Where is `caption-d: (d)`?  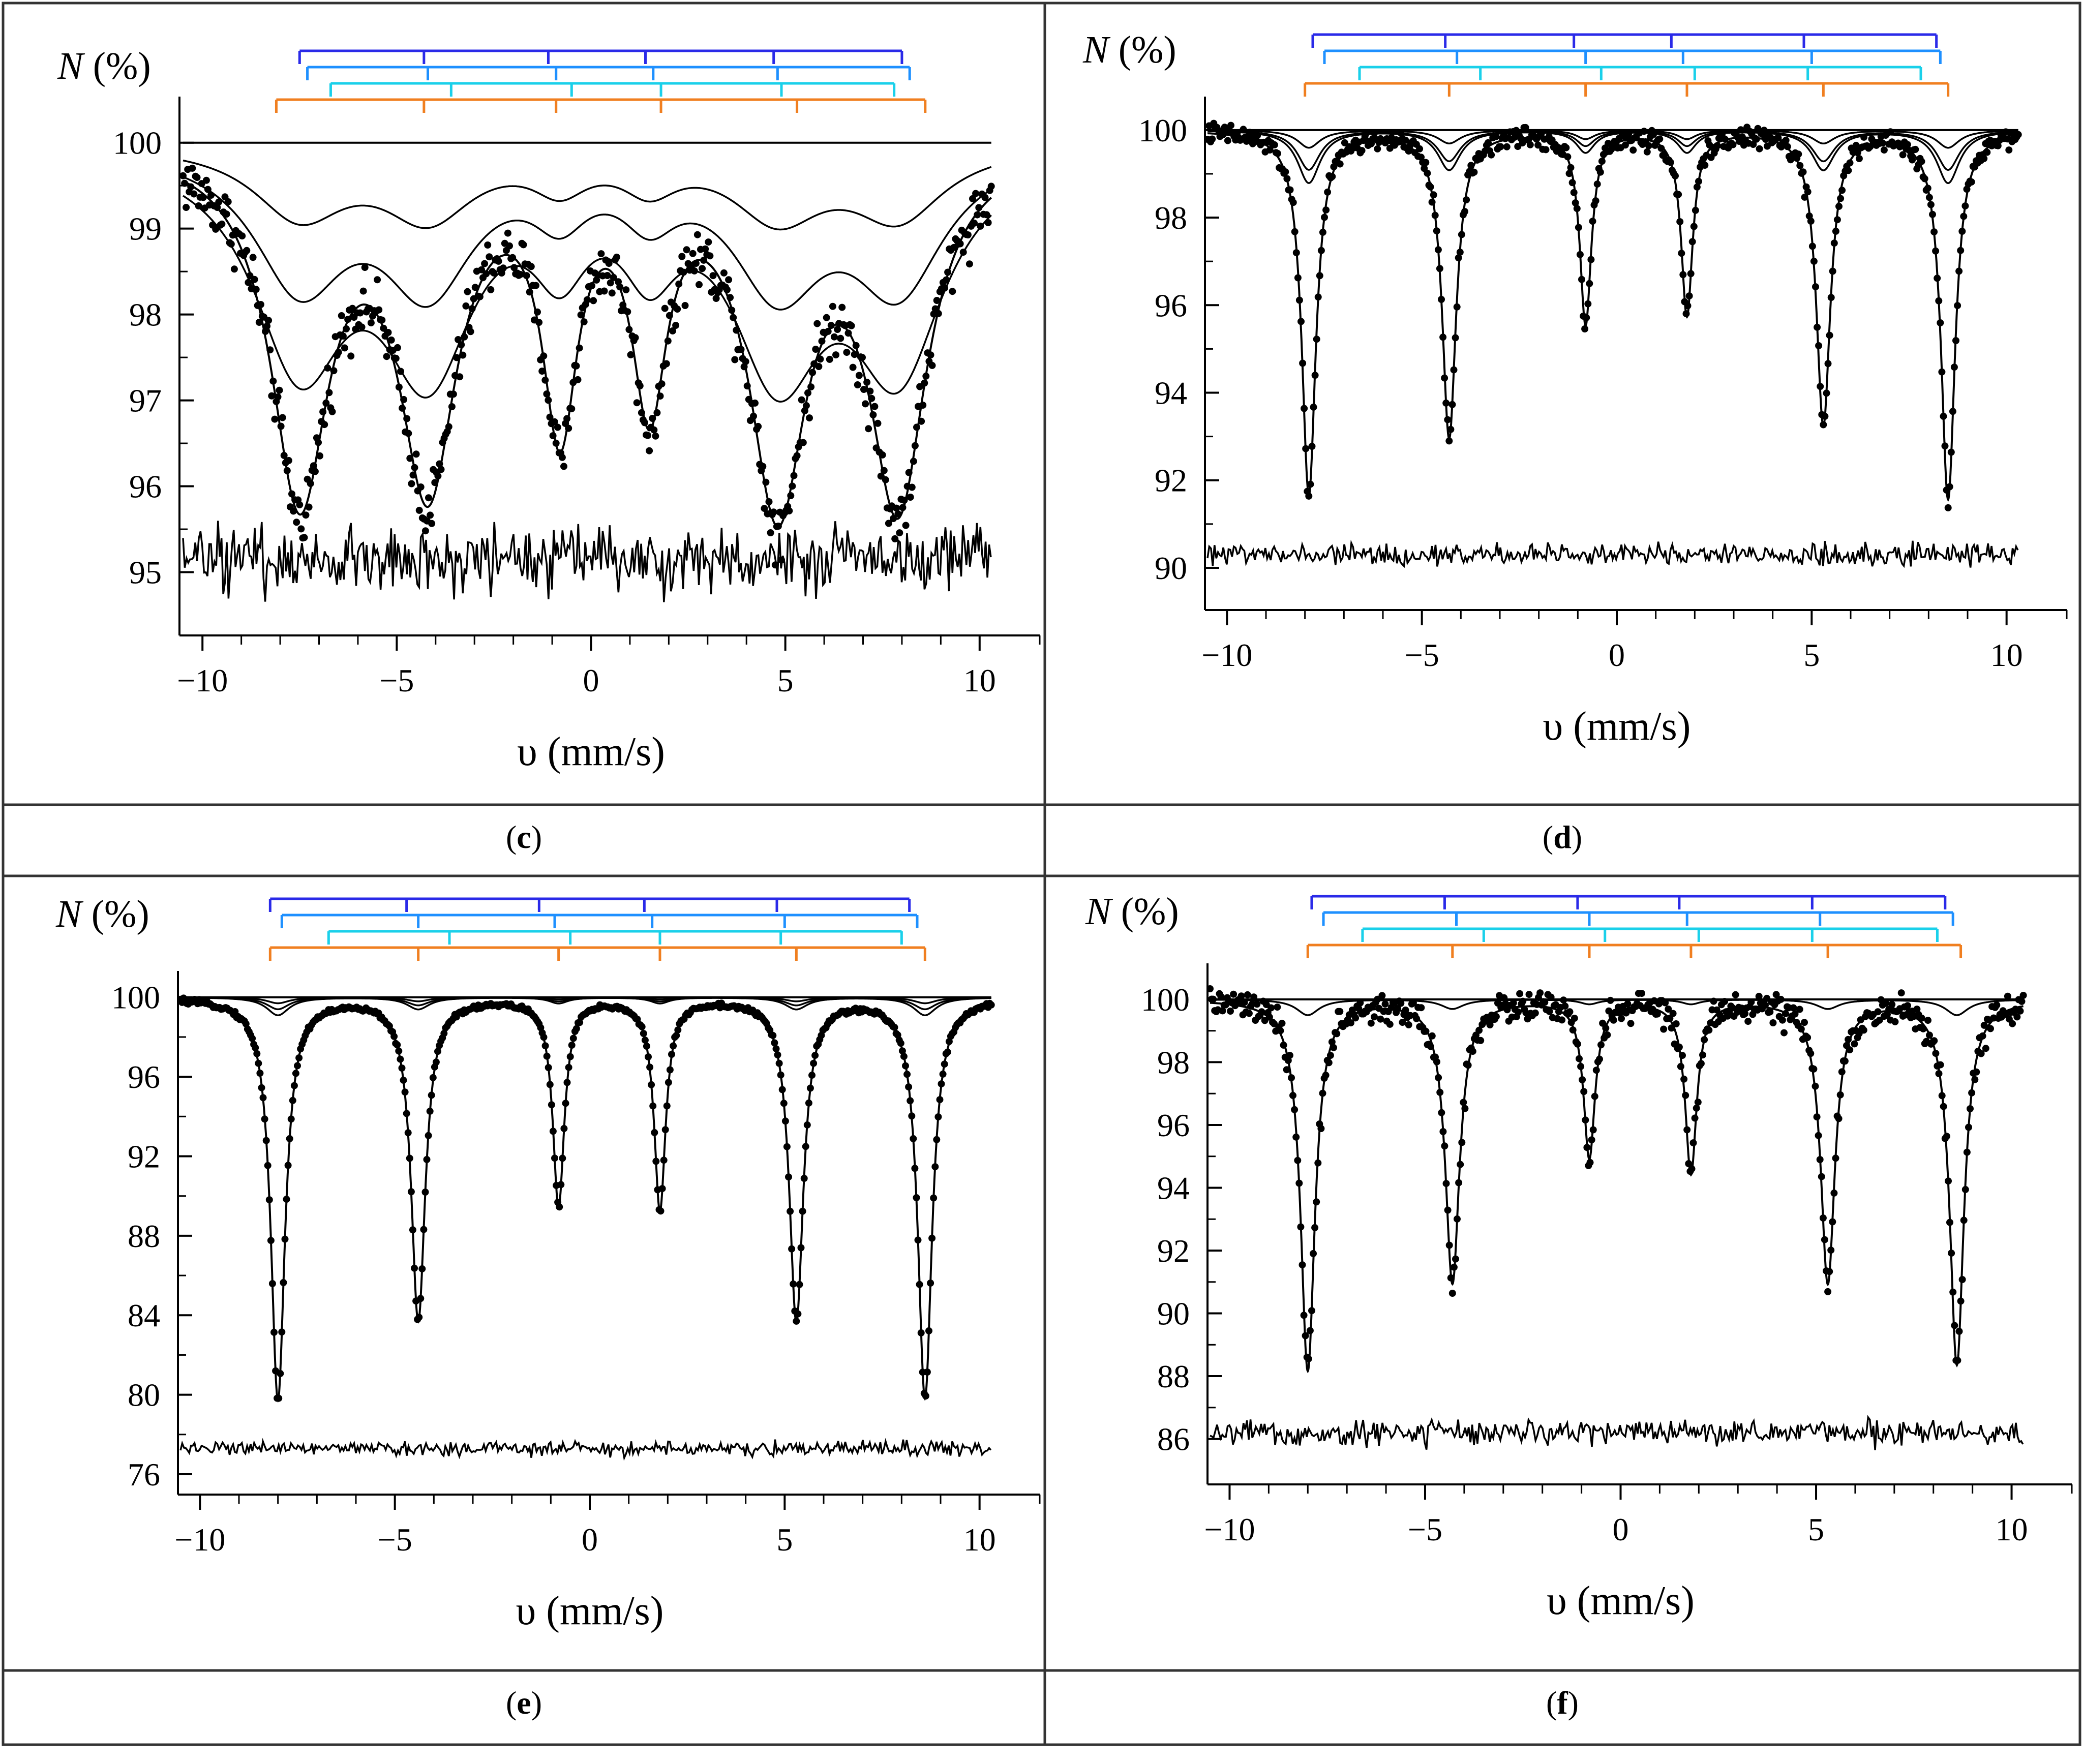
caption-d: (d) is located at coordinates (1562, 837).